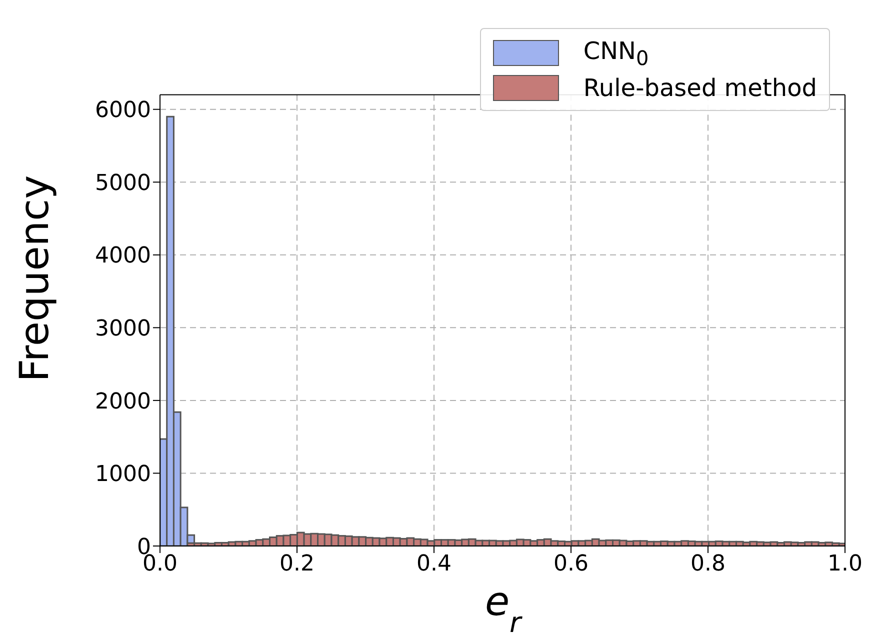 This screenshot has width=874, height=641. Describe the element at coordinates (35, 278) in the screenshot. I see `y-axis-title: Frequency` at that location.